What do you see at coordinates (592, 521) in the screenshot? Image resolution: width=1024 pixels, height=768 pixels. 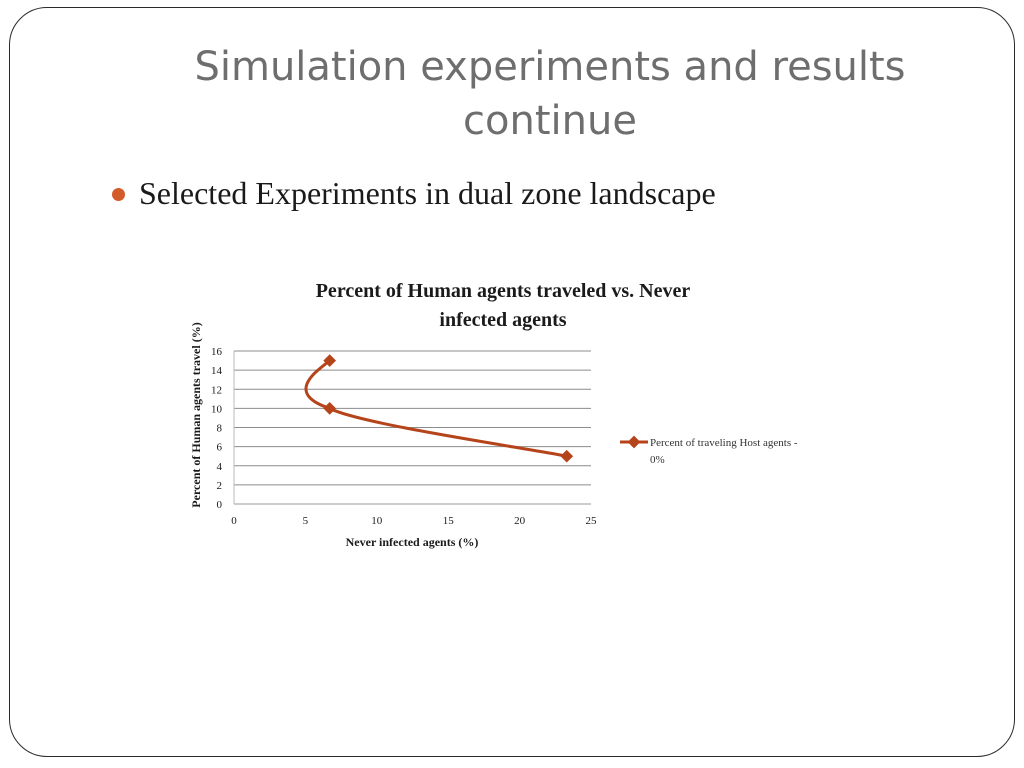 I see `x-tick-label: 25` at bounding box center [592, 521].